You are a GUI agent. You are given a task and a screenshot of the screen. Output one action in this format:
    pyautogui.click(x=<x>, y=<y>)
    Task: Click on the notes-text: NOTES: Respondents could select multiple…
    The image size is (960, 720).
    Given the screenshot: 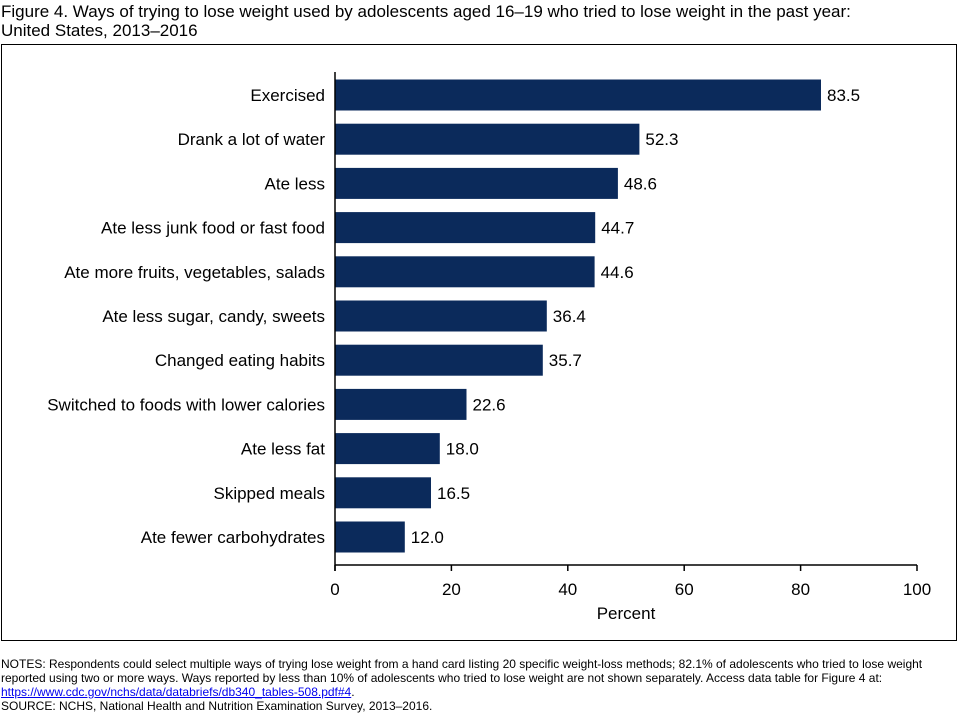 What is the action you would take?
    pyautogui.click(x=462, y=671)
    